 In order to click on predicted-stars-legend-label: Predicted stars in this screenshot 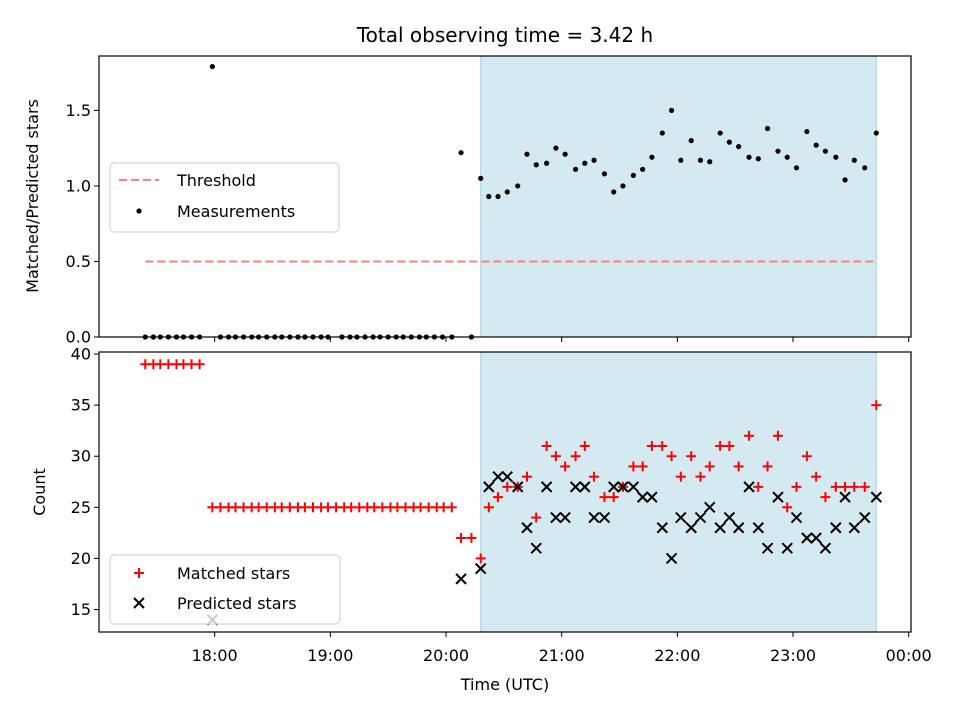, I will do `click(237, 603)`.